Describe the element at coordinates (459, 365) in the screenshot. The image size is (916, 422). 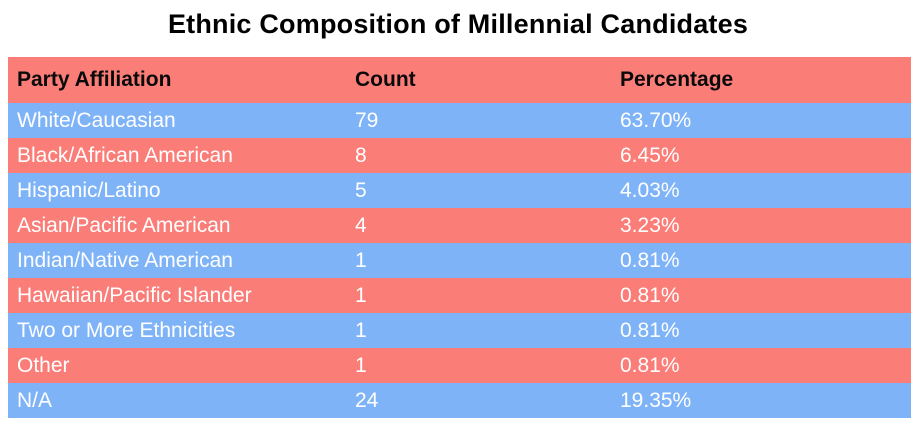
I see `table-row: Other 1 0.81%` at that location.